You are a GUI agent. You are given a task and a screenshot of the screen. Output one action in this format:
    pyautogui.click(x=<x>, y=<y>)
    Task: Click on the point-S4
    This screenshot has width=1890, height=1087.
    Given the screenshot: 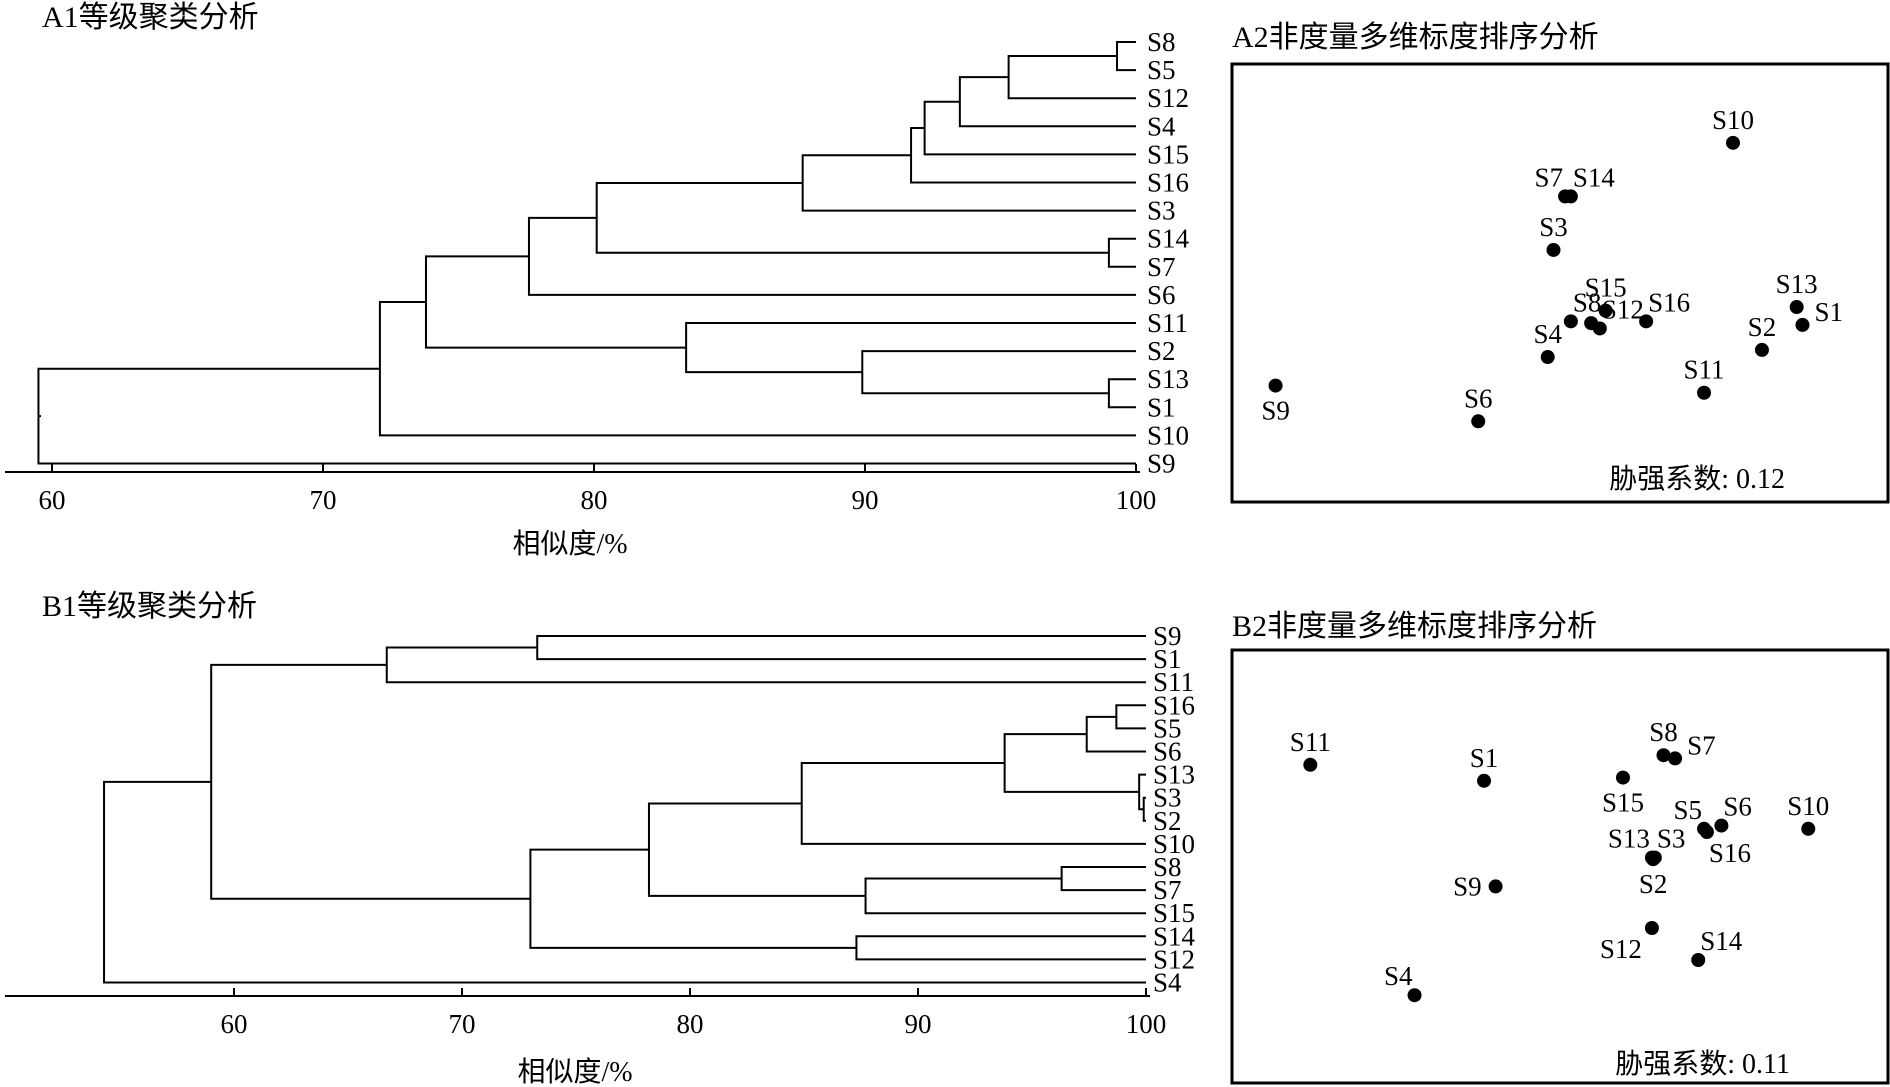 What is the action you would take?
    pyautogui.click(x=1414, y=995)
    